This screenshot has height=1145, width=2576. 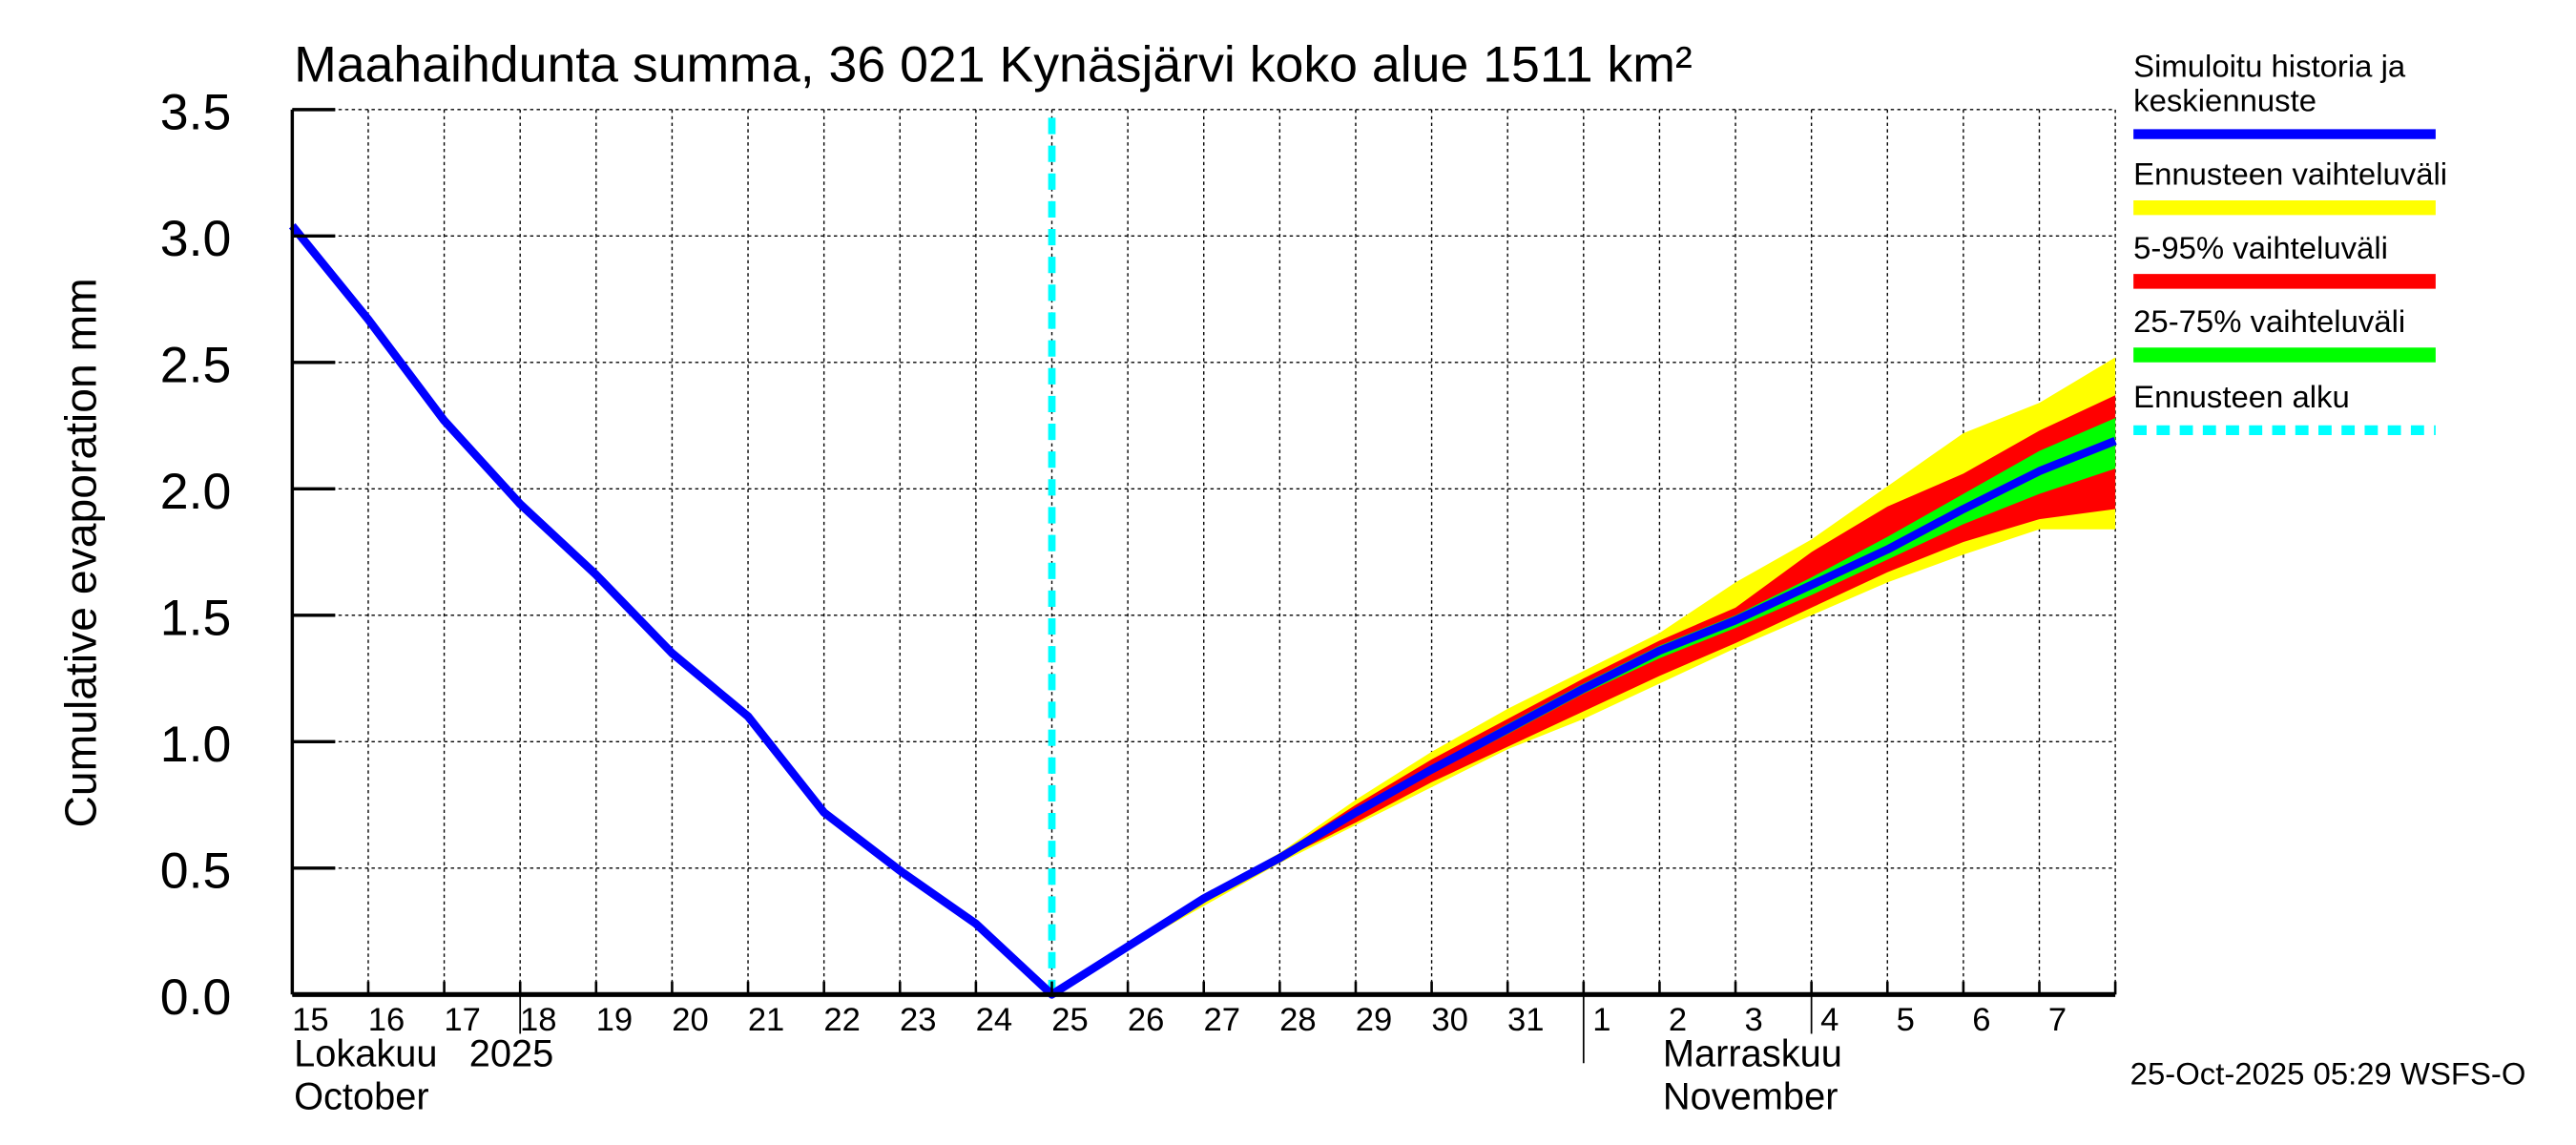 What do you see at coordinates (614, 1020) in the screenshot?
I see `x-tick-label: 19` at bounding box center [614, 1020].